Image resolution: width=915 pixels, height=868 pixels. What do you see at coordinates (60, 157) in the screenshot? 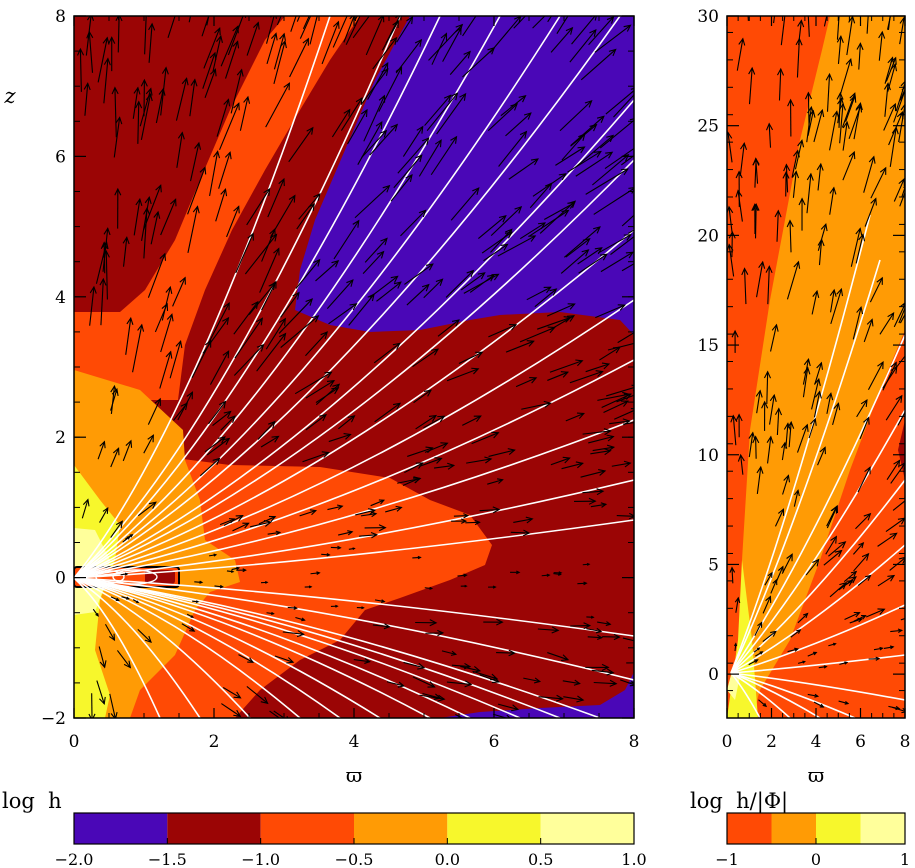
I see `left-y-tick-label: 6` at bounding box center [60, 157].